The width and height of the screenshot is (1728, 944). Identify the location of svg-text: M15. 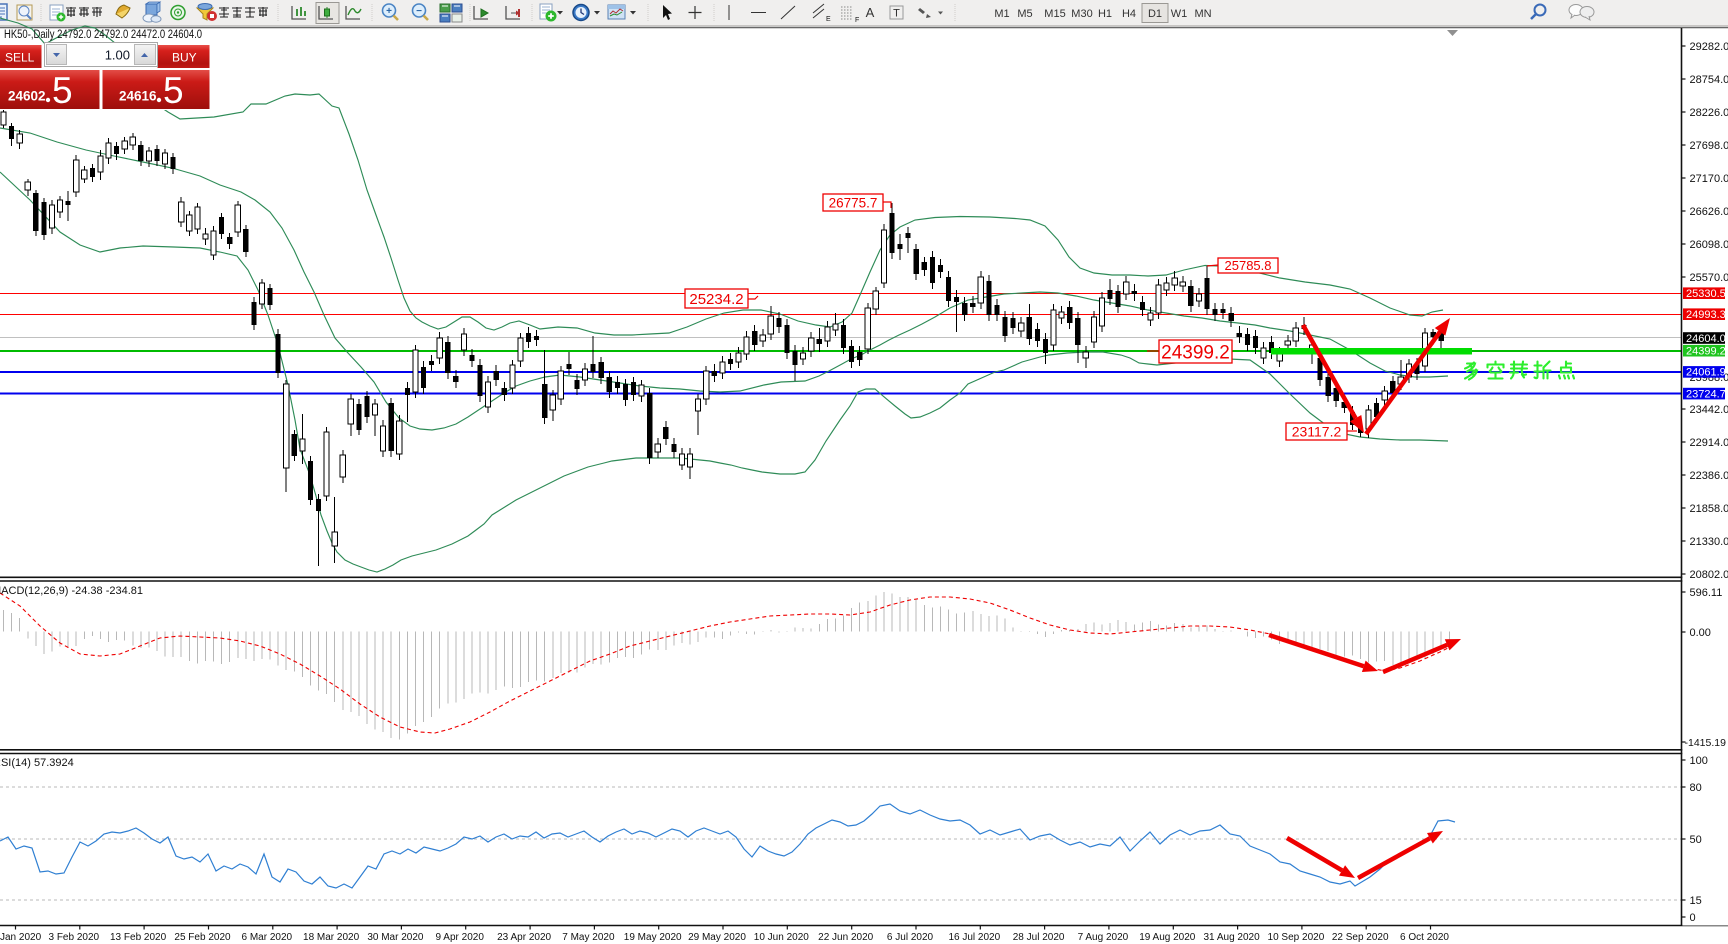
(1054, 14).